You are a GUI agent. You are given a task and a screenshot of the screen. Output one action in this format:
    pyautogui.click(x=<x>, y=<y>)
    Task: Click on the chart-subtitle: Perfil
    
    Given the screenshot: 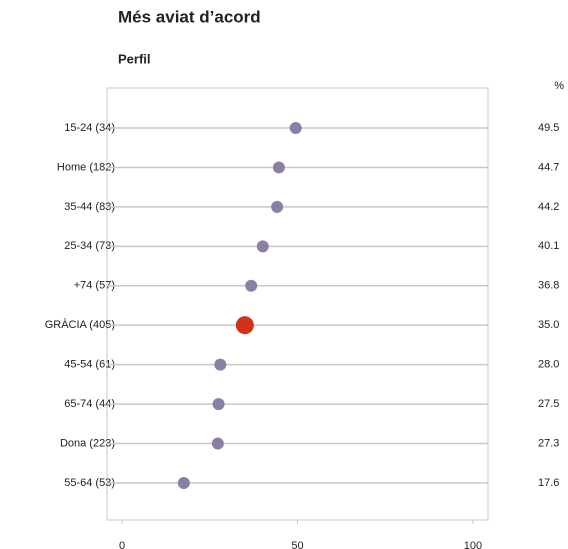 What is the action you would take?
    pyautogui.click(x=134, y=58)
    